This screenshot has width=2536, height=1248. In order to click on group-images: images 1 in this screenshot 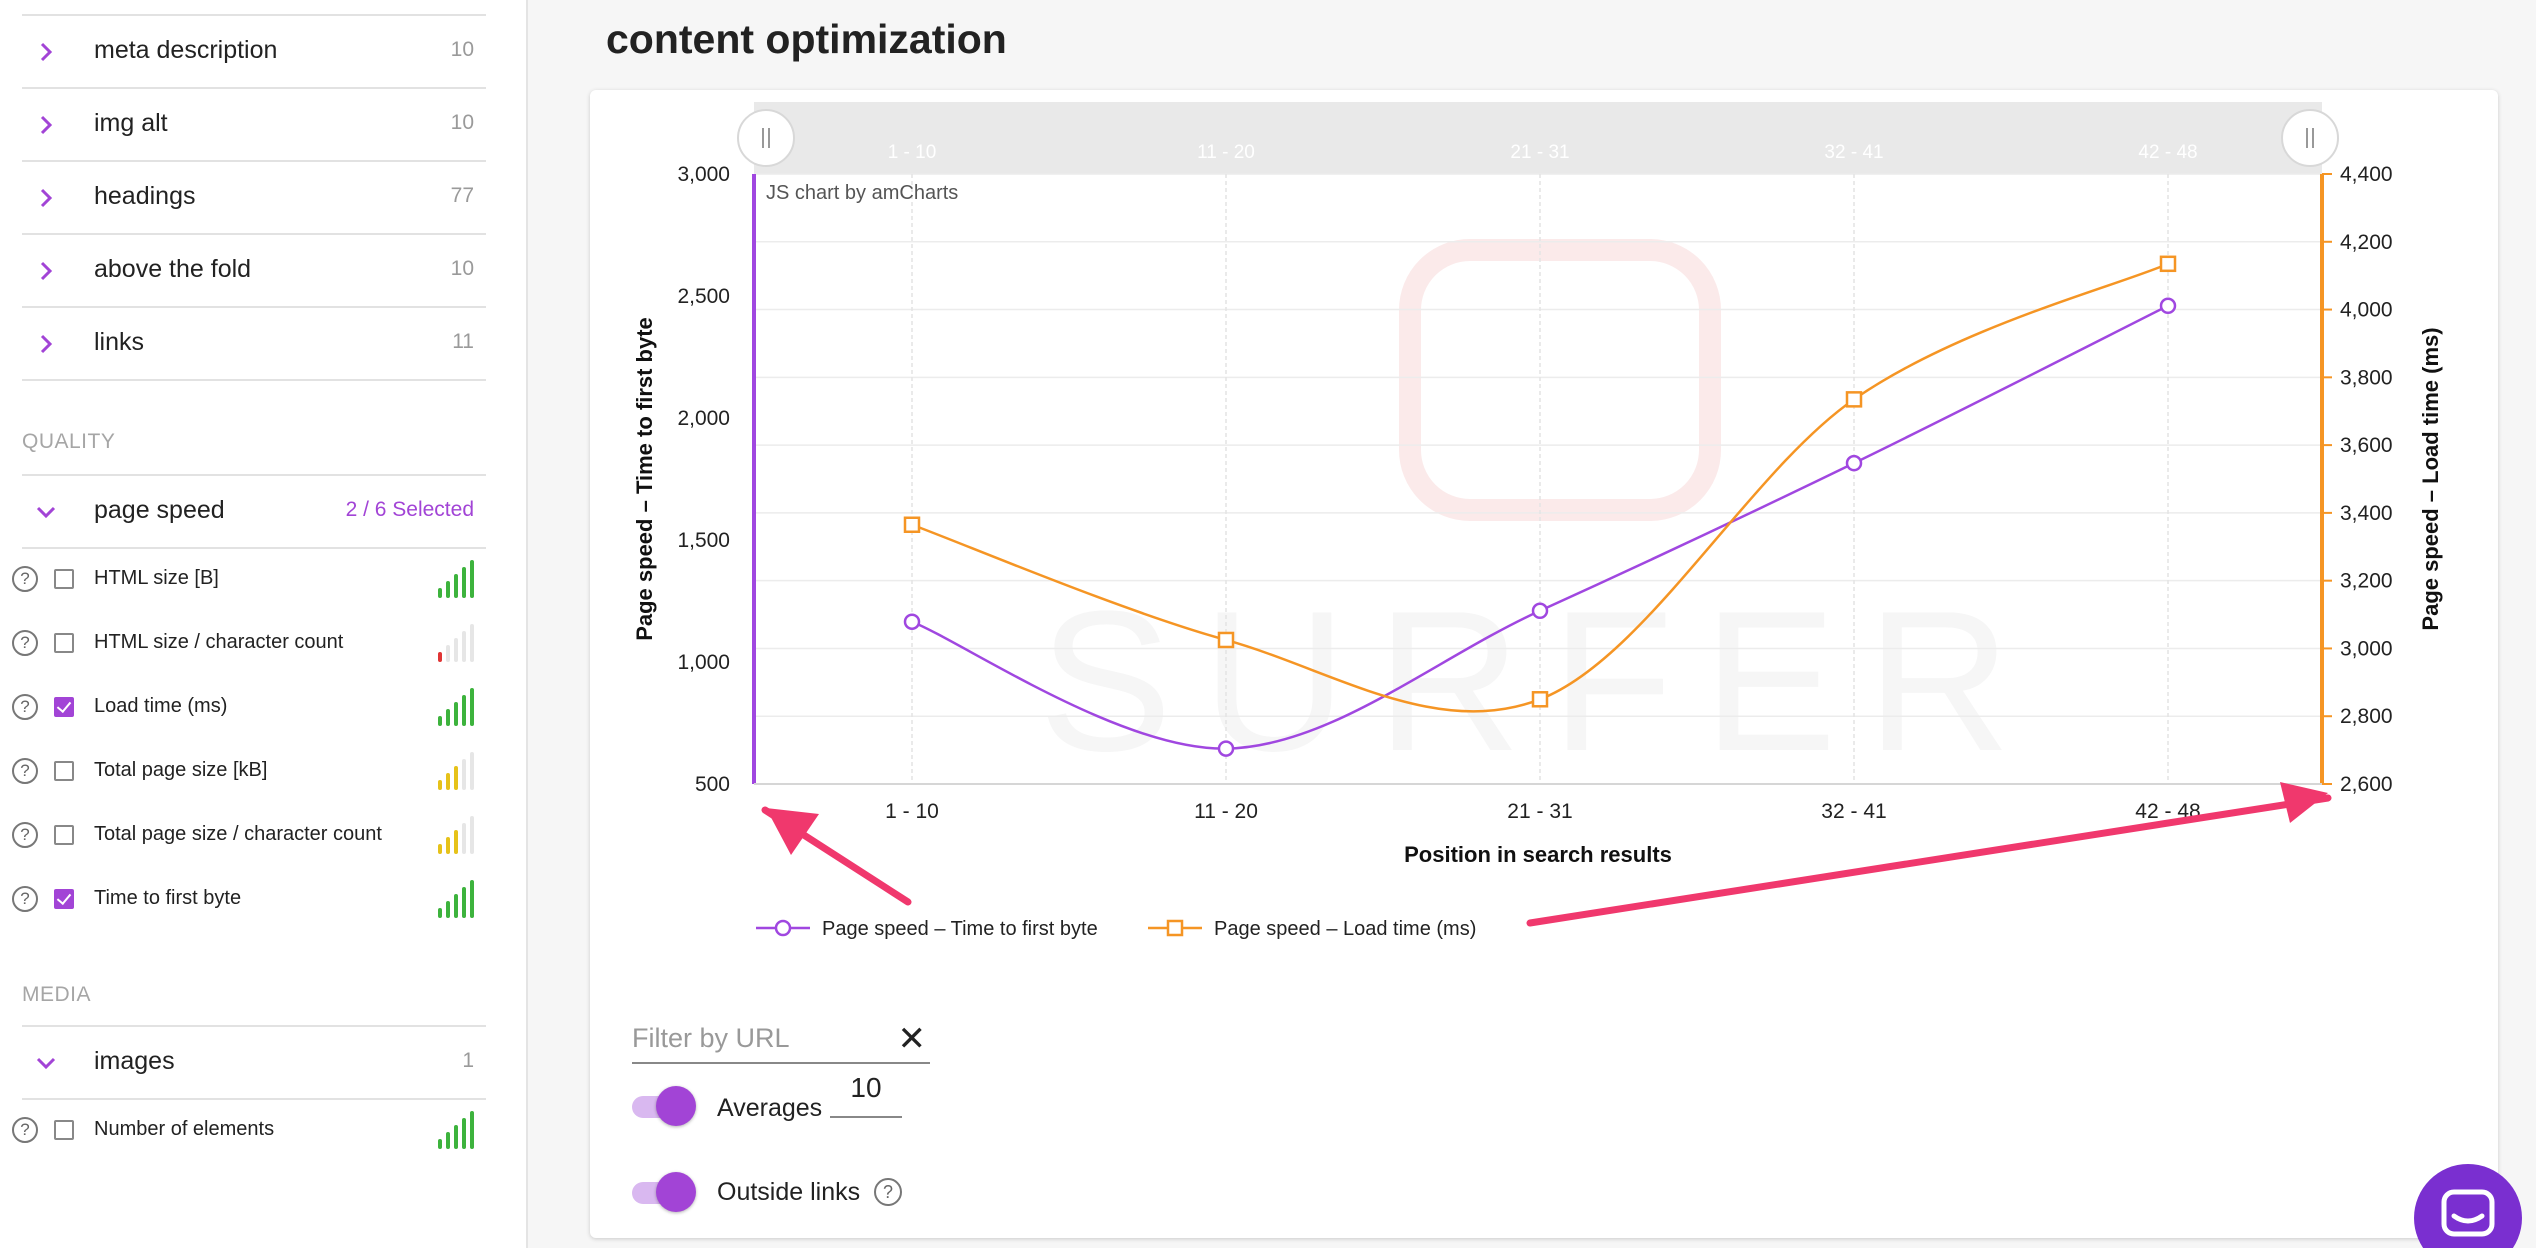, I will do `click(254, 1063)`.